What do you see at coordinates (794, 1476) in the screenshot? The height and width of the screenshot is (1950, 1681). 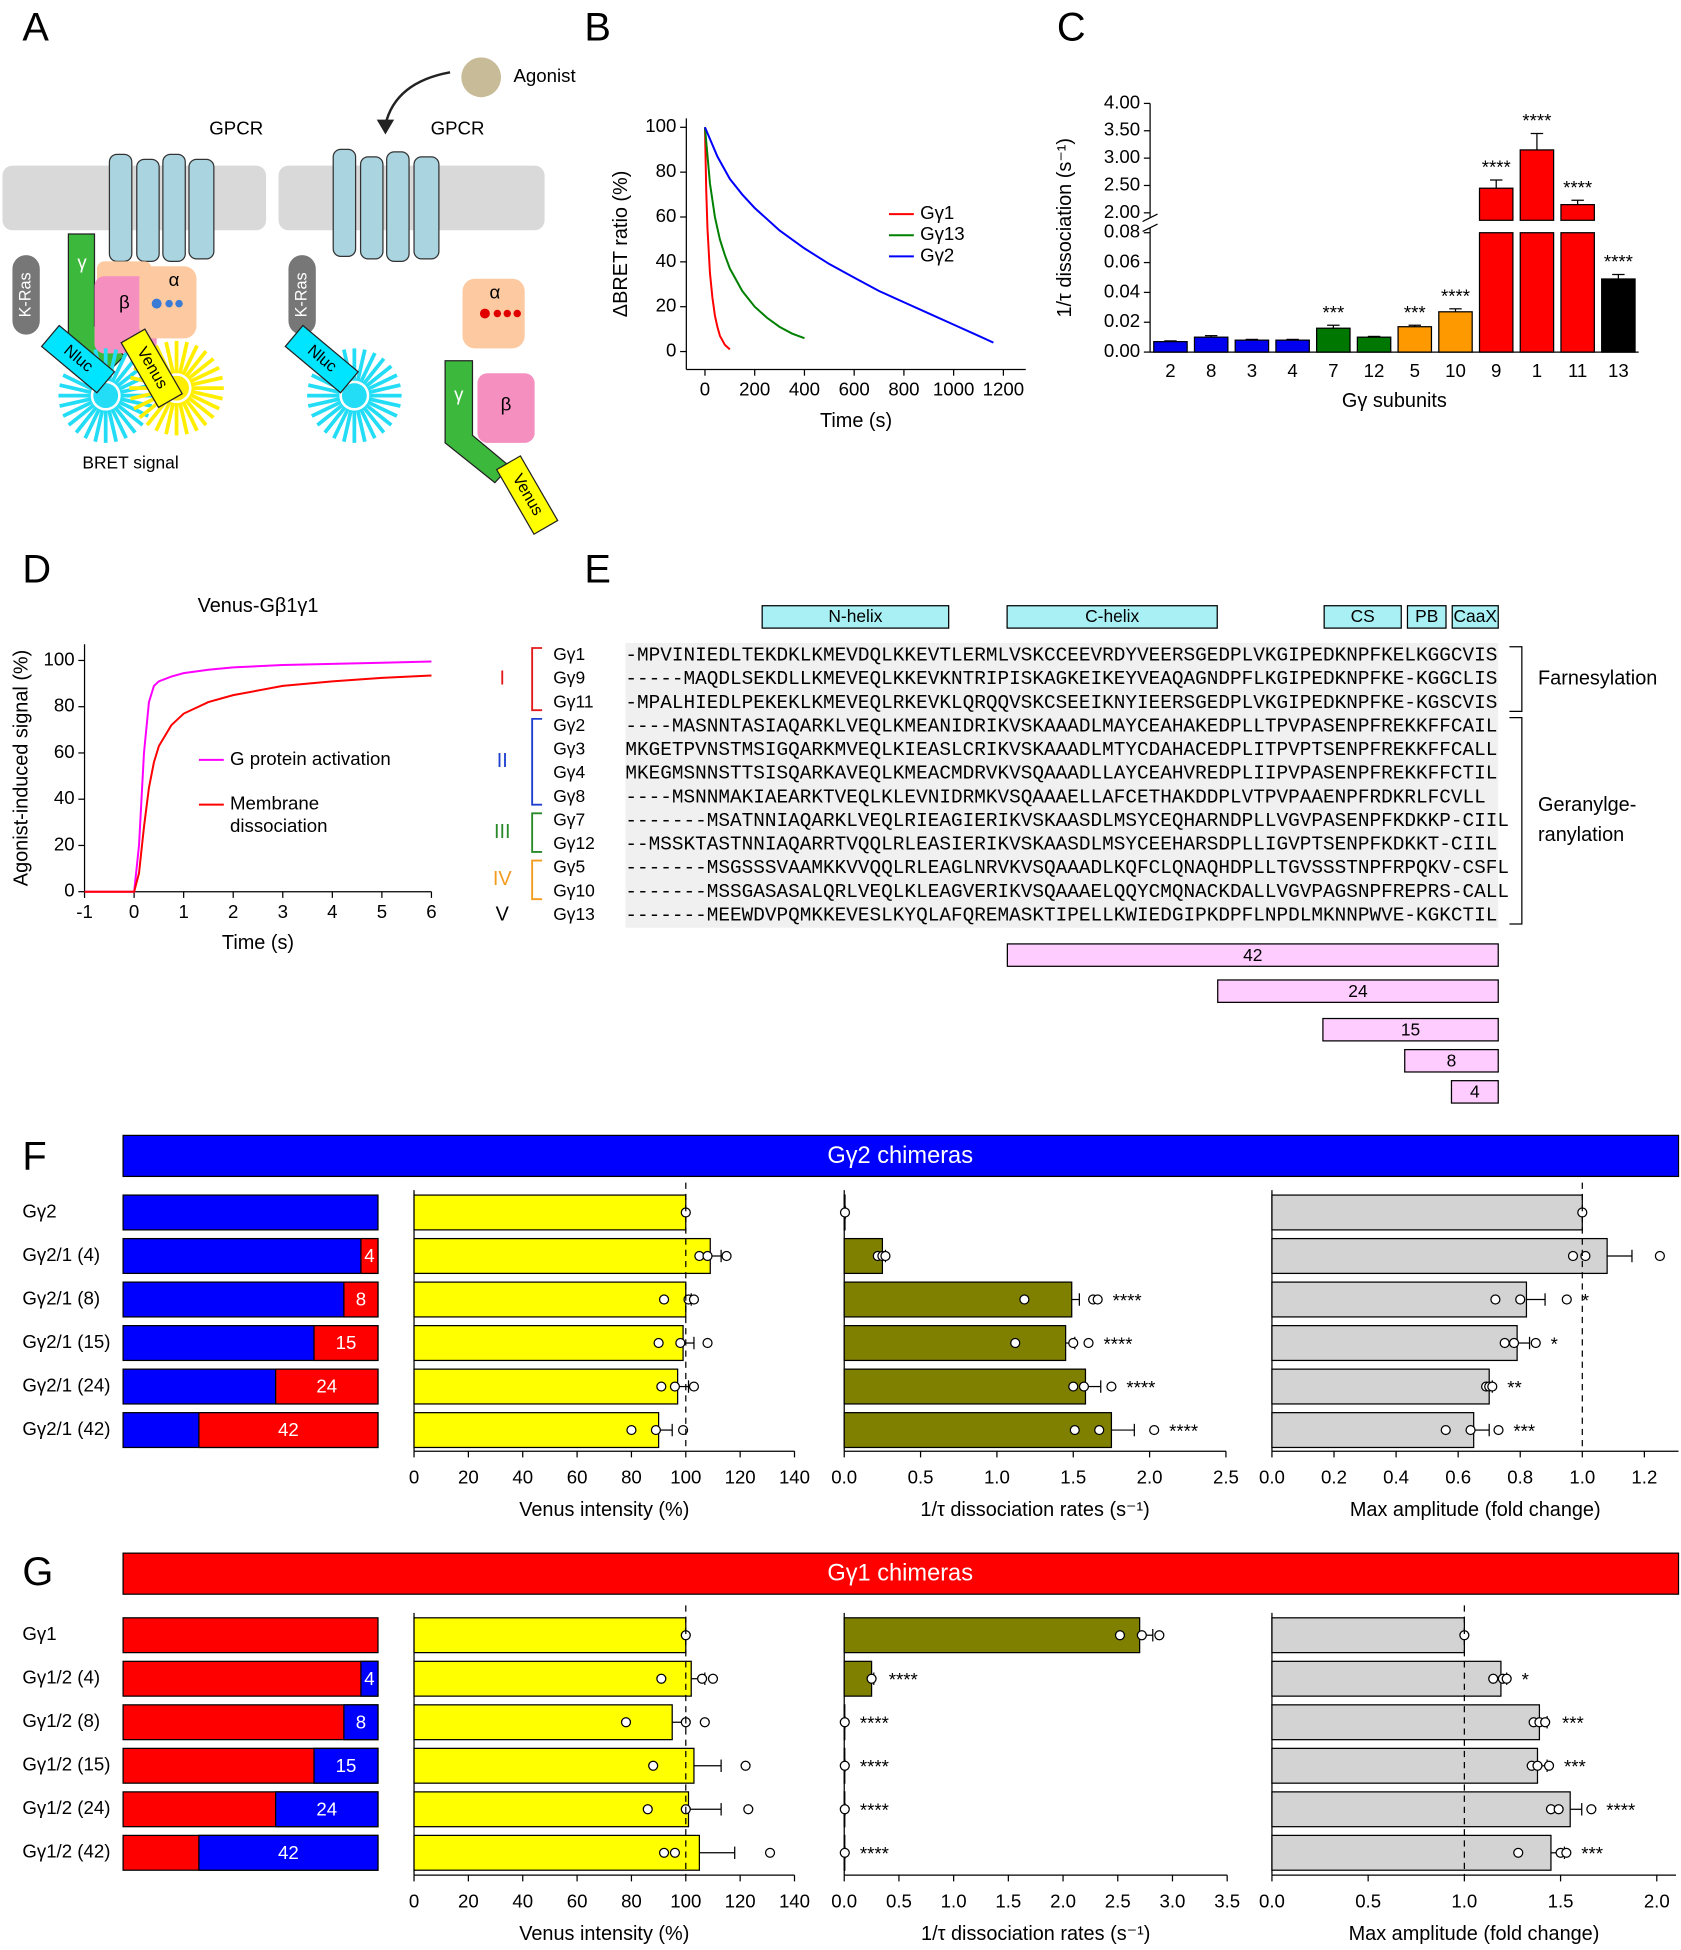 I see `x-tick-label: 140` at bounding box center [794, 1476].